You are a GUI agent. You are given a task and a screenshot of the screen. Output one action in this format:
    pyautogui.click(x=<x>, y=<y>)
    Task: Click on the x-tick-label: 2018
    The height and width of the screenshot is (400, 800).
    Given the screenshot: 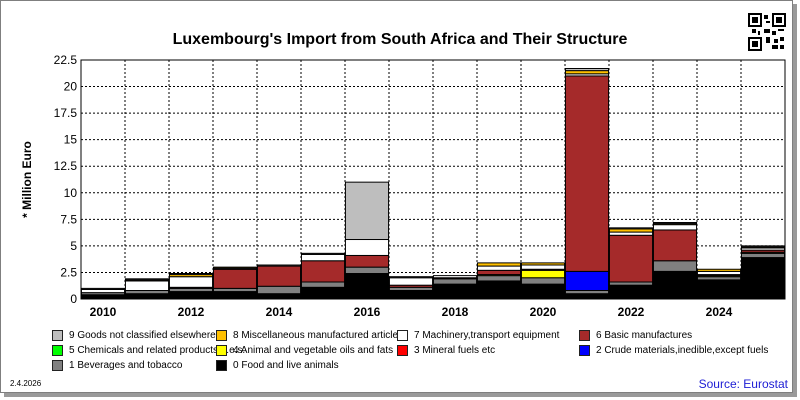 What is the action you would take?
    pyautogui.click(x=455, y=312)
    